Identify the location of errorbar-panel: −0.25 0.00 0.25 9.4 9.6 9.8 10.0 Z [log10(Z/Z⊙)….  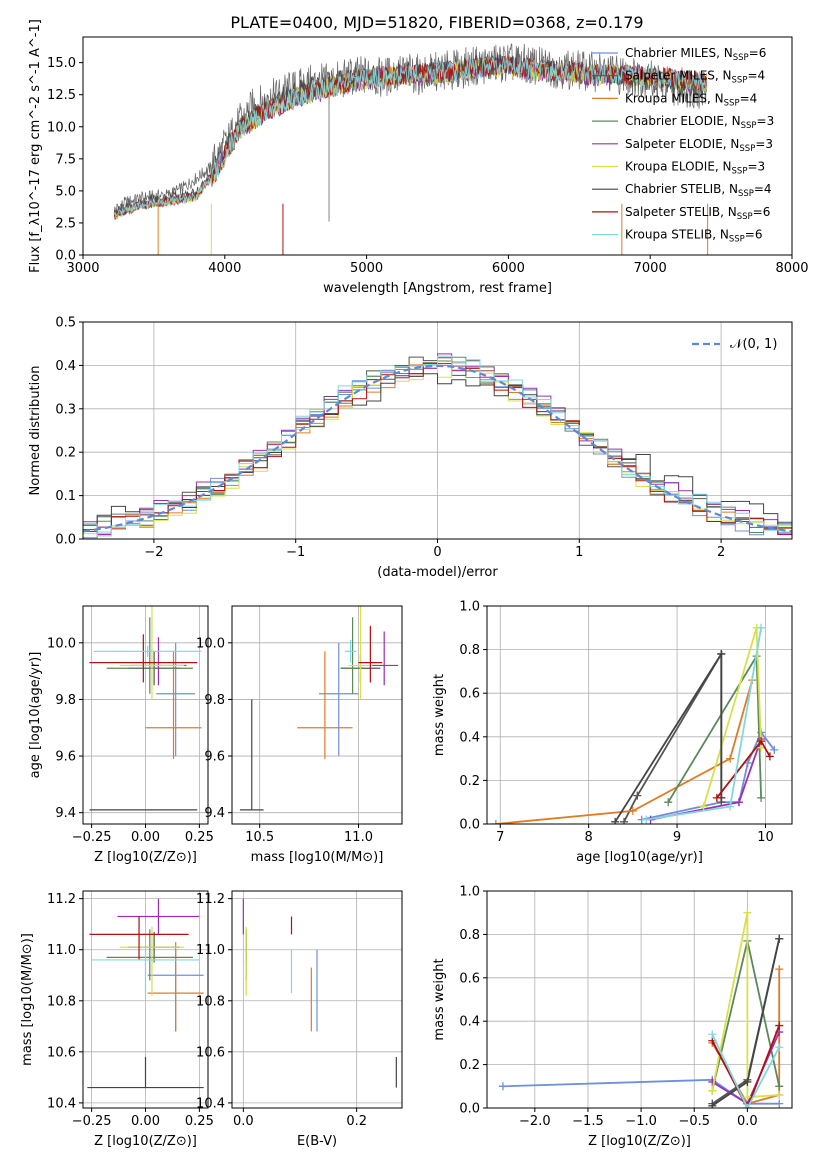
(121, 735).